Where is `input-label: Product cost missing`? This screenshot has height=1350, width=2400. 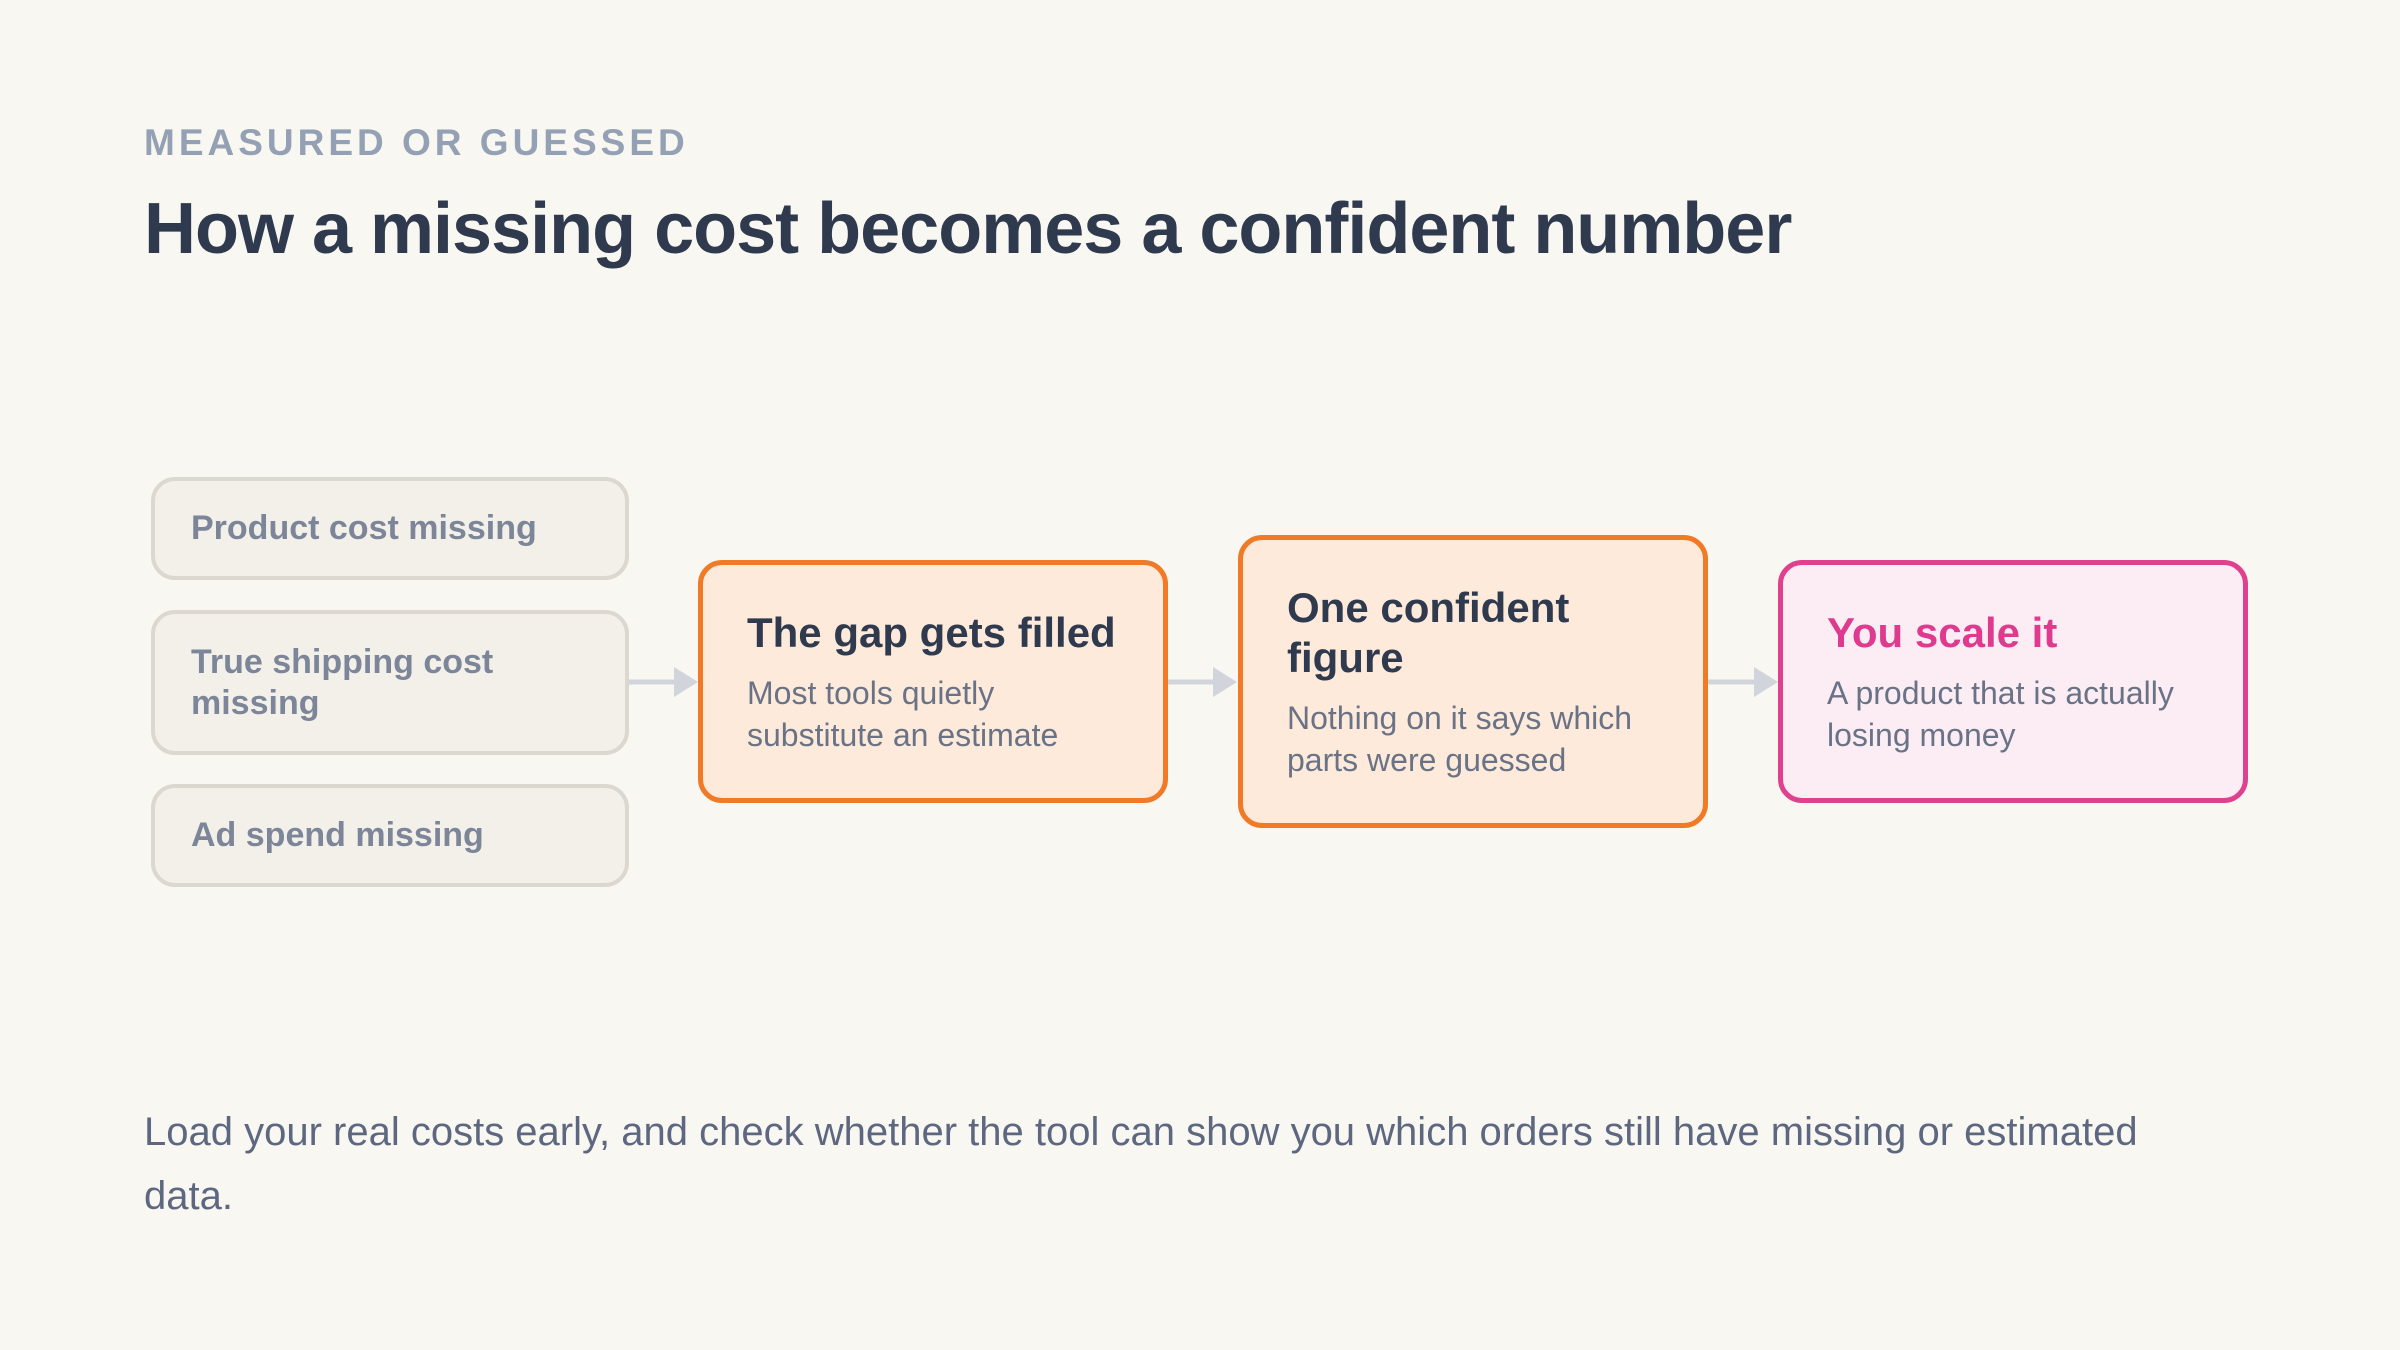
input-label: Product cost missing is located at coordinates (364, 528).